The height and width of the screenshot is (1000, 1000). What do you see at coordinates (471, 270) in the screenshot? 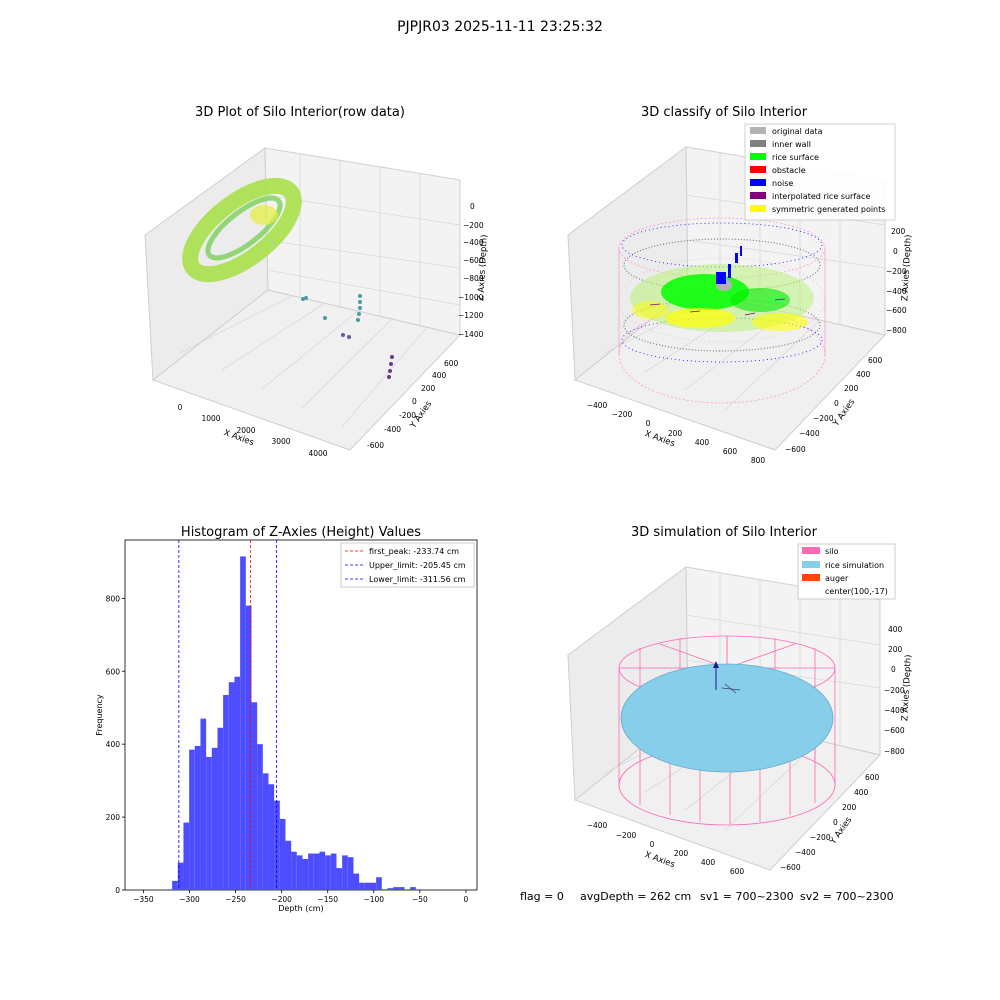
I see `panel-raw-zticks: 0 −200 −400 −600 −800 −1000 −1200 −1400` at bounding box center [471, 270].